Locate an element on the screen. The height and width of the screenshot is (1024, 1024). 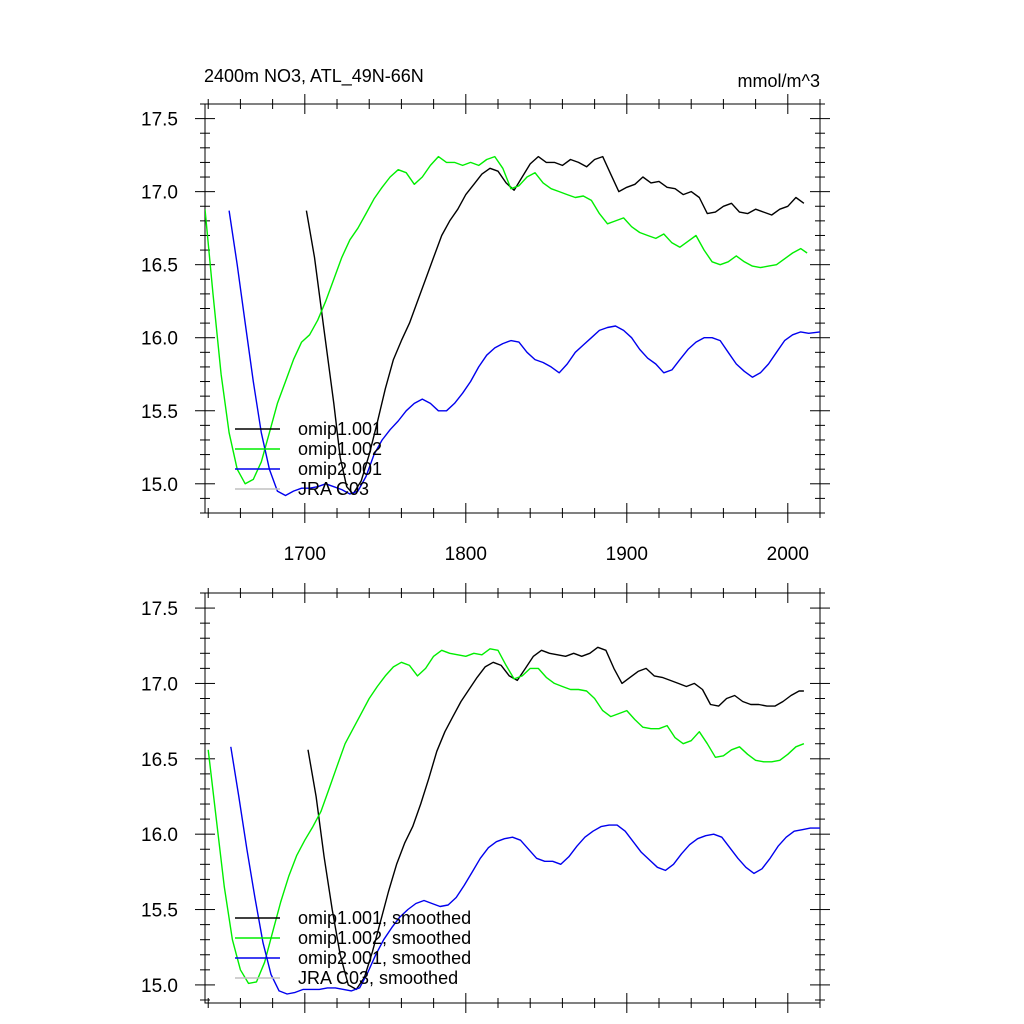
chart-title: 2400m NO3, ATL_49N-66N is located at coordinates (314, 76).